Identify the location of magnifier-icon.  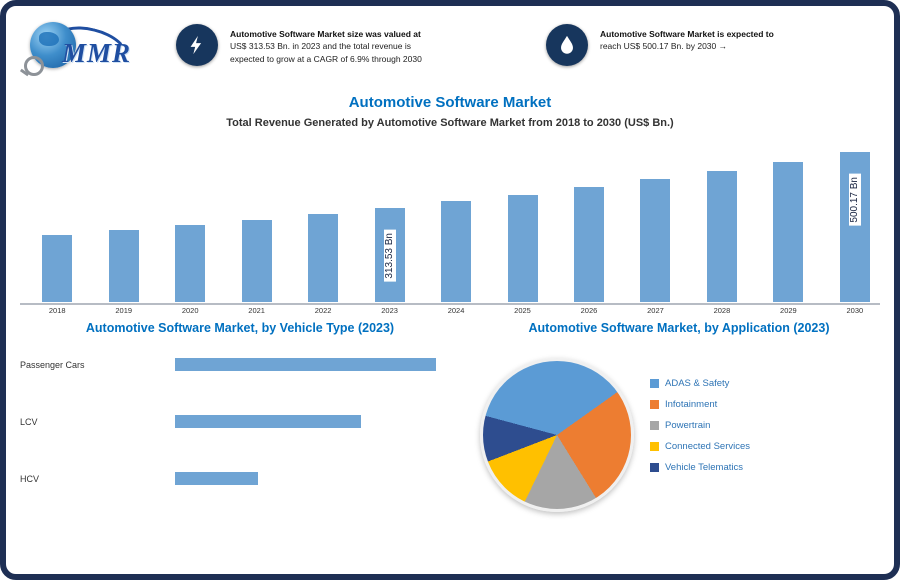
(34, 66).